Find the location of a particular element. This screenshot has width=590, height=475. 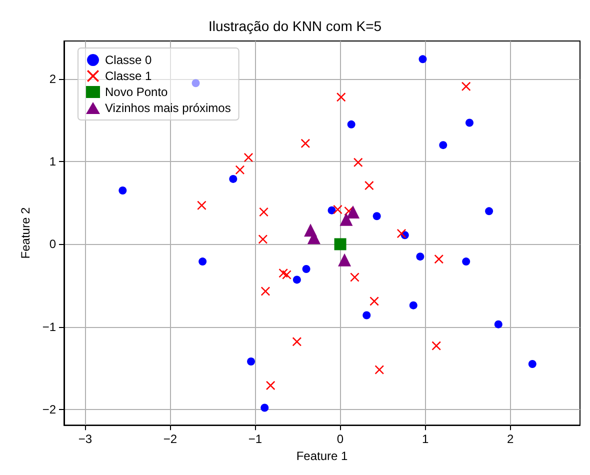

x-axis-title: Feature 1 is located at coordinates (322, 456).